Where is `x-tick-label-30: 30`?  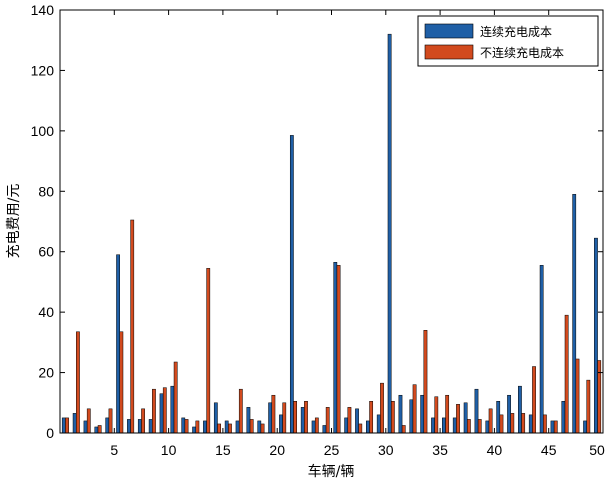
x-tick-label-30: 30 is located at coordinates (386, 450).